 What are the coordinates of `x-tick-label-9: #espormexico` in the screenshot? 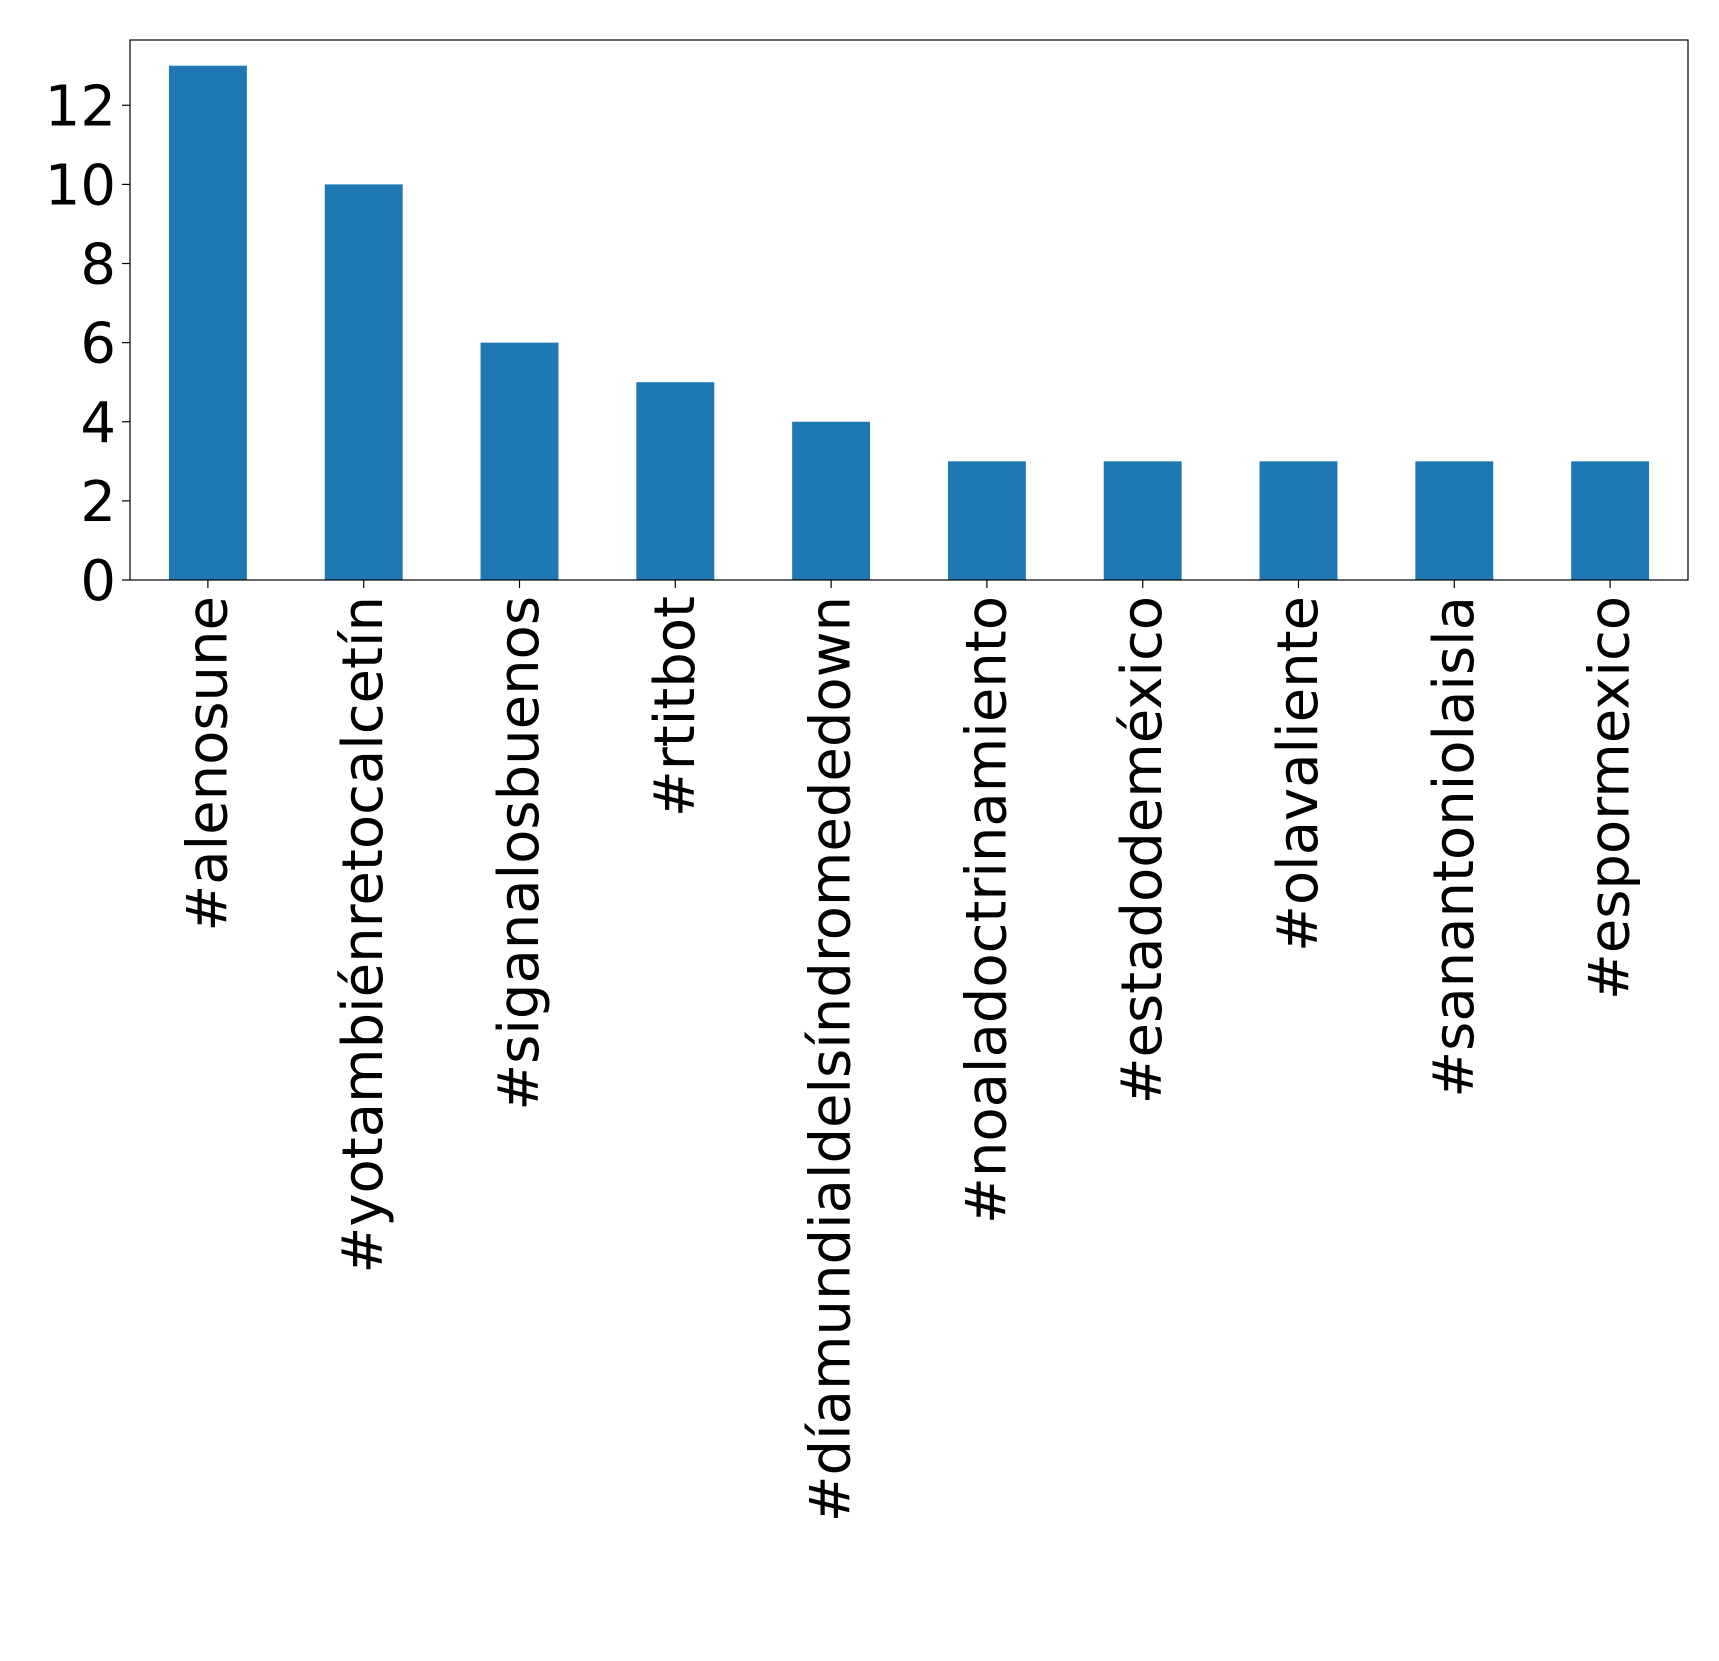 It's located at (1610, 798).